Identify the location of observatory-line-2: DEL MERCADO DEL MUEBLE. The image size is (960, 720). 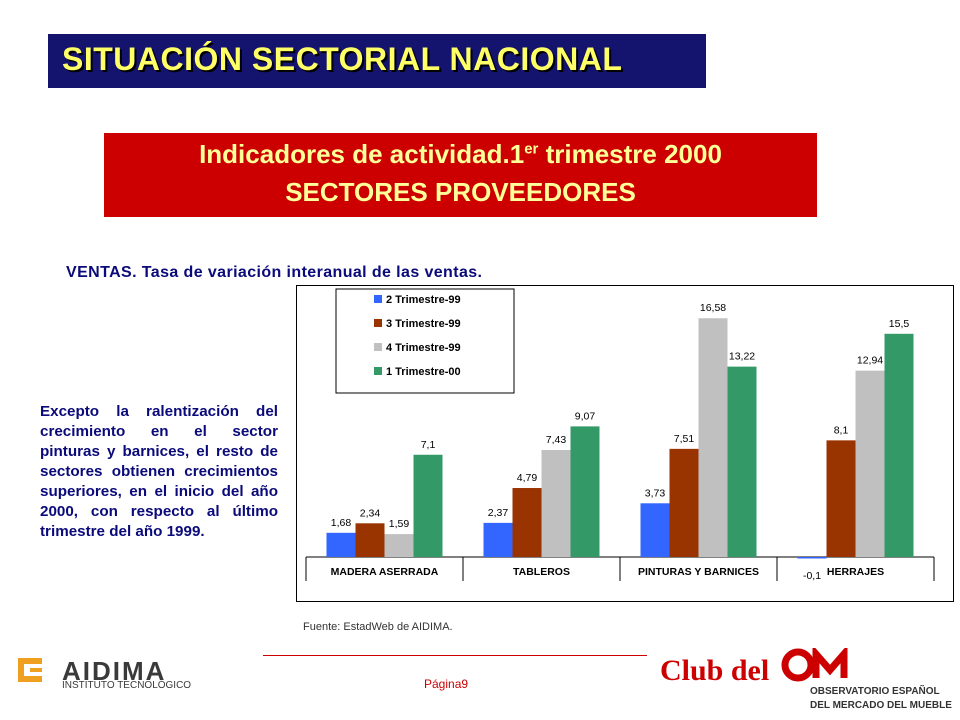
(881, 705).